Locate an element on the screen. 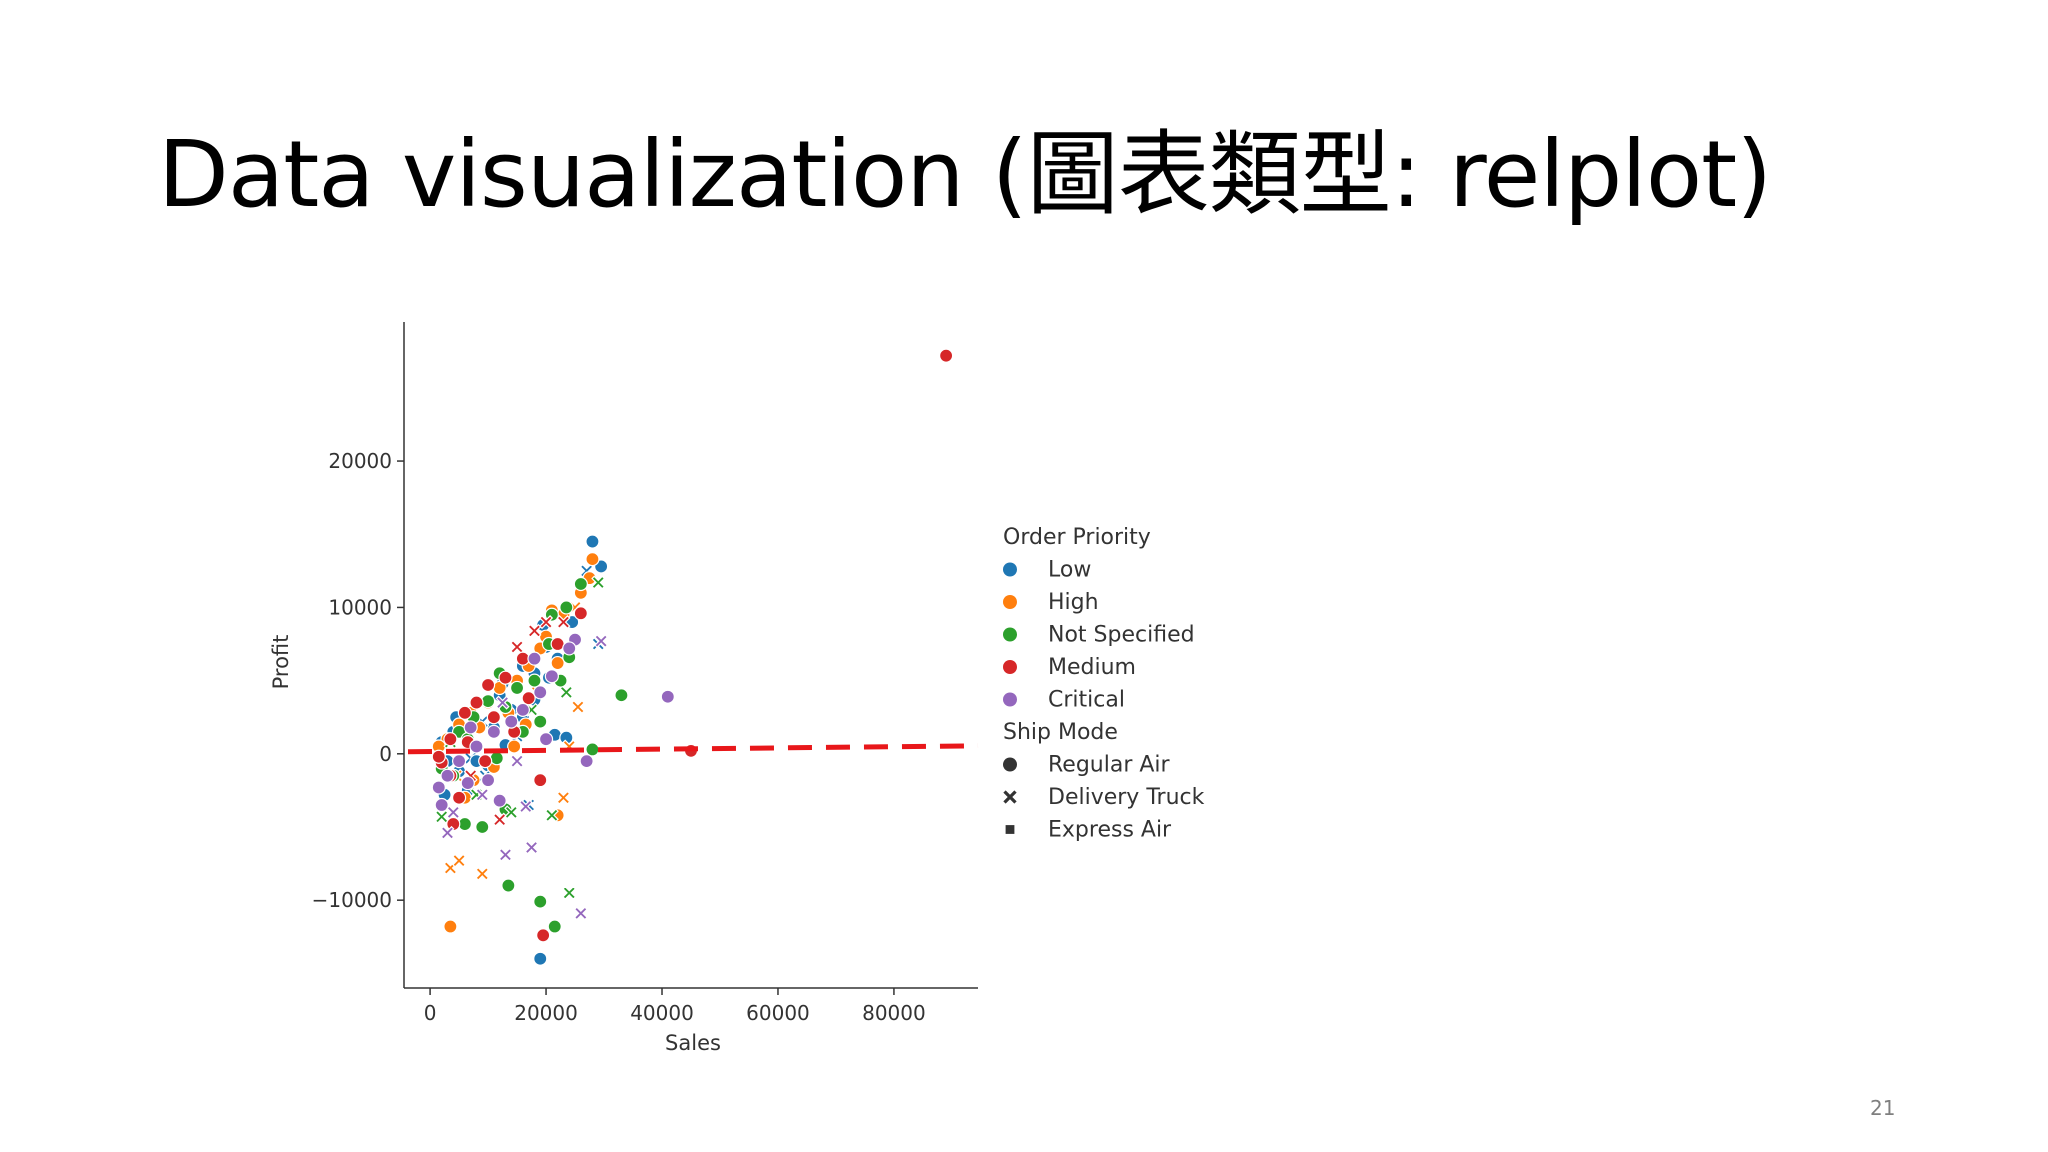 The image size is (2048, 1152). x-ticks: 0 20000 40000 60000 80000 is located at coordinates (675, 1006).